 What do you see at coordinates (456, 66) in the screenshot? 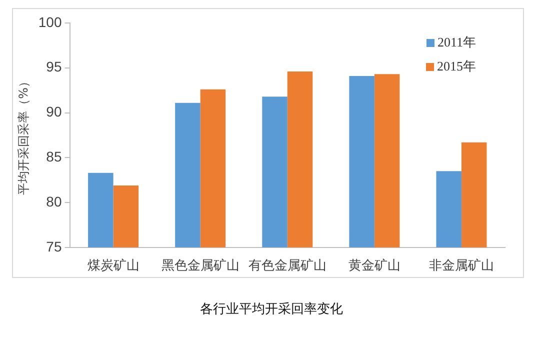
I see `legend-label: 2015年` at bounding box center [456, 66].